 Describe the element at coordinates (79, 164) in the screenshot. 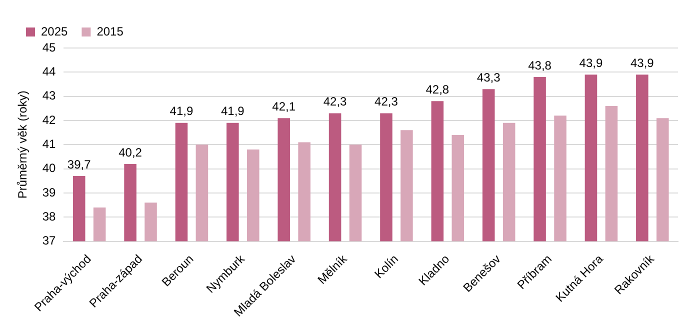

I see `data-label: 39,7` at that location.